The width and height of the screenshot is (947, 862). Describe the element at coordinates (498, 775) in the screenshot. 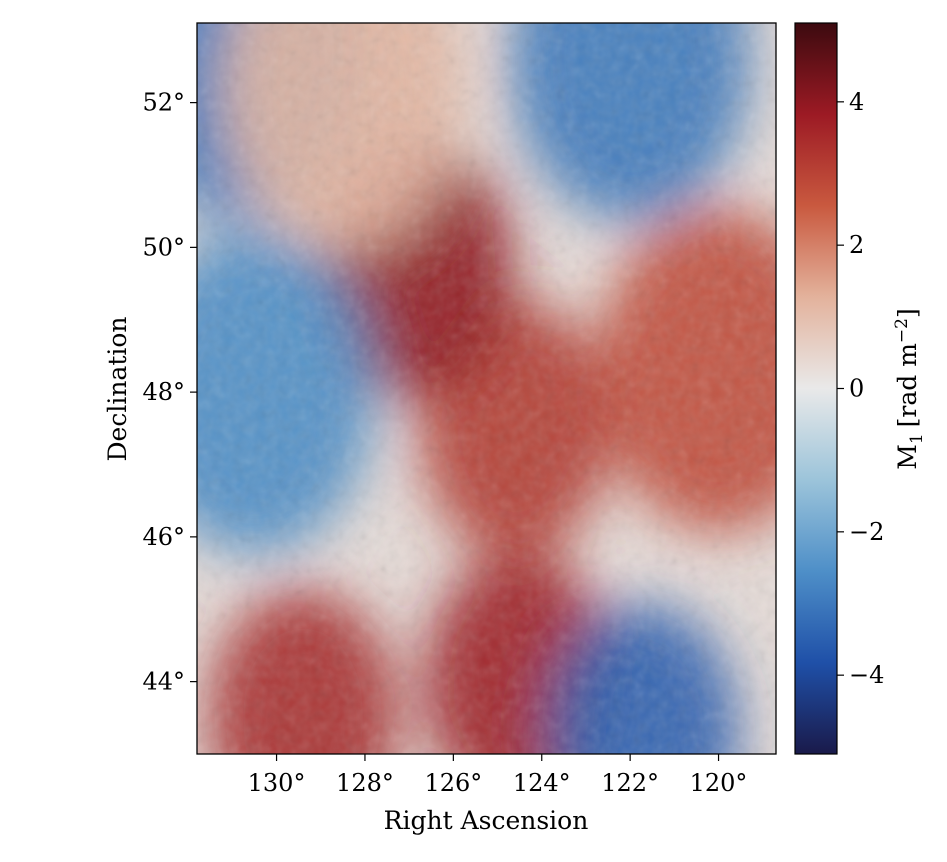

I see `x-axis-ticks: 130° 128° 126° 124° 122° 120°` at that location.